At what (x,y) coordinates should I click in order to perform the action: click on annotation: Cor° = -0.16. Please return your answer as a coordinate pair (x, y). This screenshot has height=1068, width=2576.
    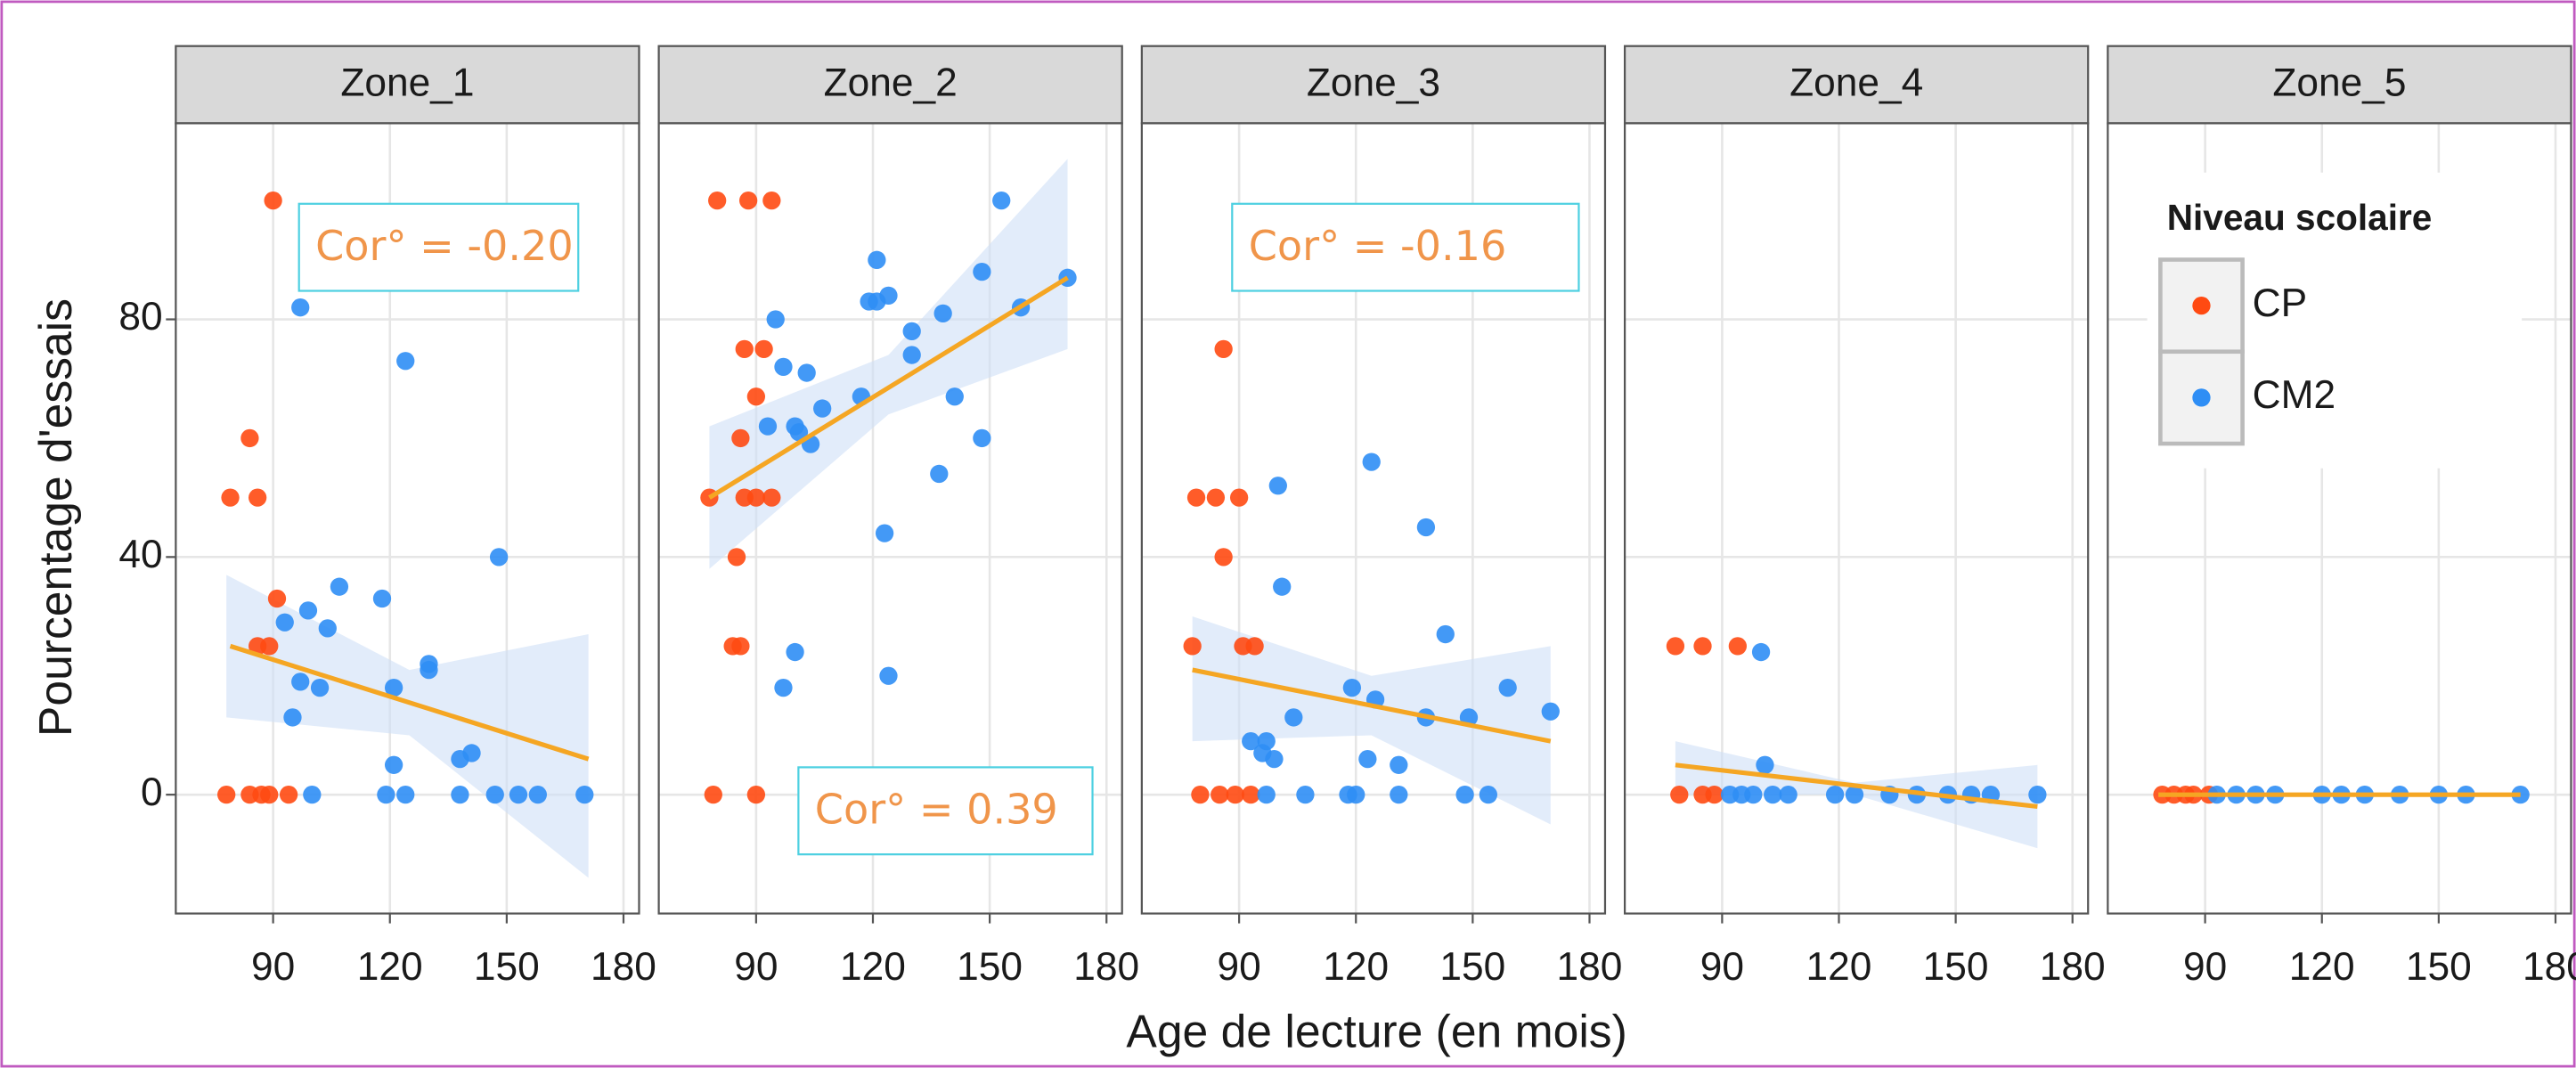
    Looking at the image, I should click on (1378, 246).